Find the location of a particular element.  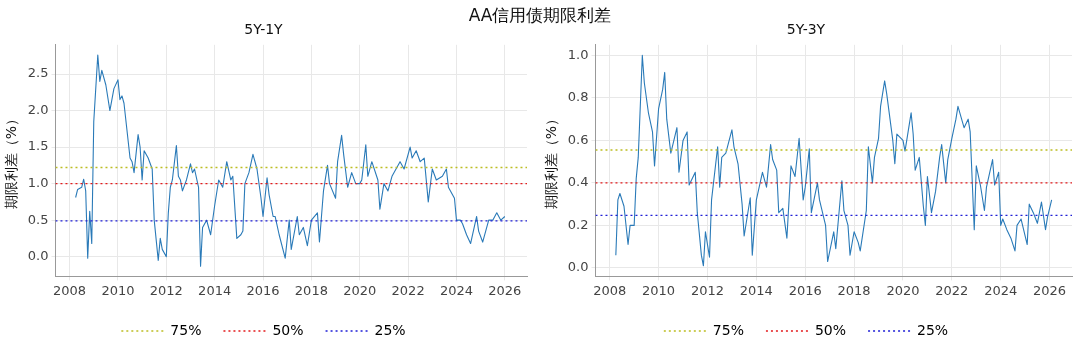

y-tick-label: 0.5 is located at coordinates (38, 219).